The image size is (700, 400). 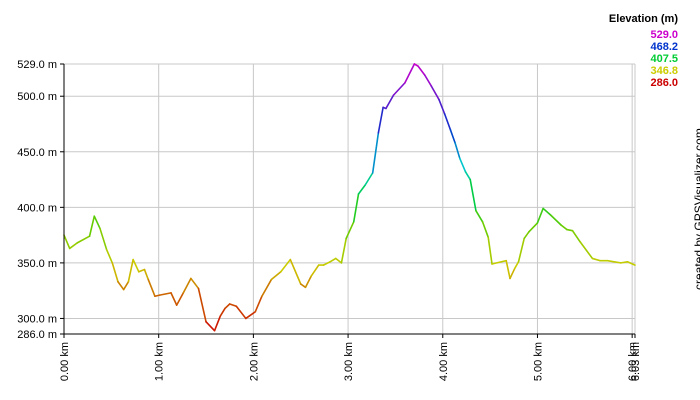 What do you see at coordinates (444, 361) in the screenshot?
I see `x-tick-label: 4.00 km` at bounding box center [444, 361].